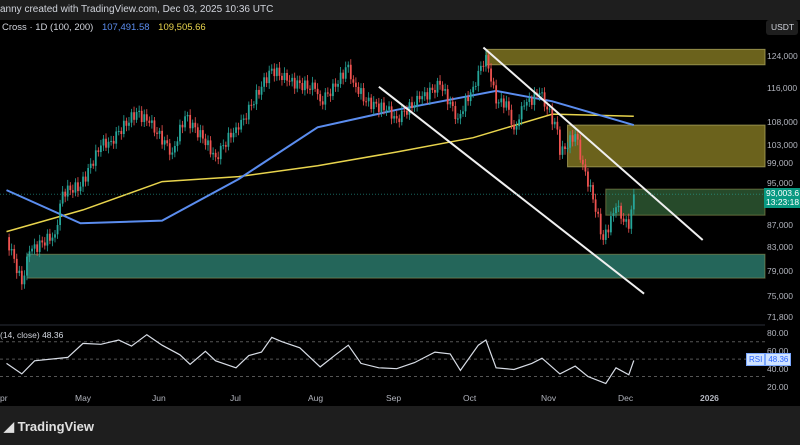  I want to click on supply-zone-top, so click(625, 57).